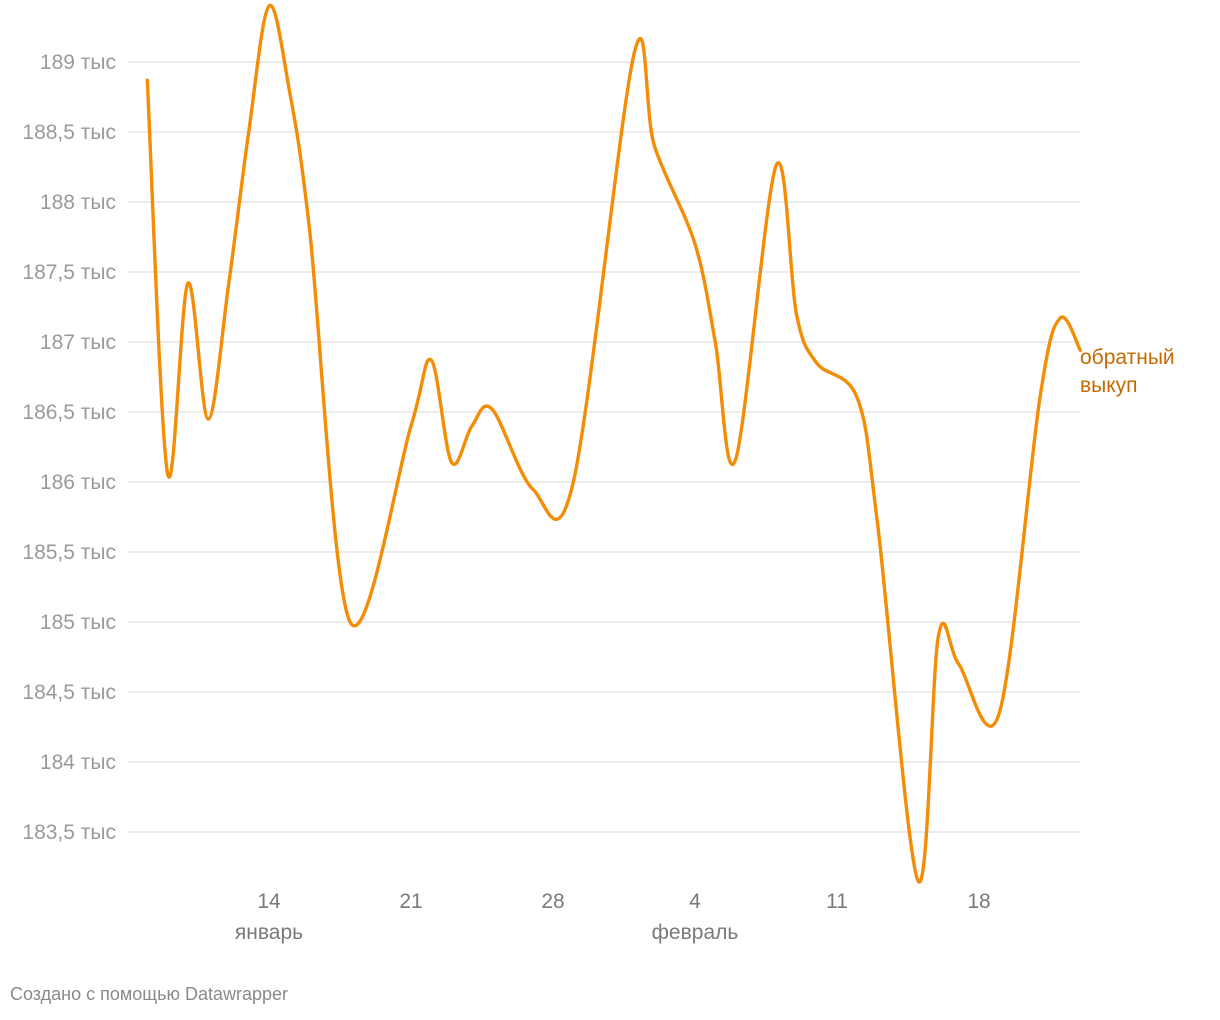  What do you see at coordinates (78, 622) in the screenshot?
I see `y-tick-label: 185 тыс` at bounding box center [78, 622].